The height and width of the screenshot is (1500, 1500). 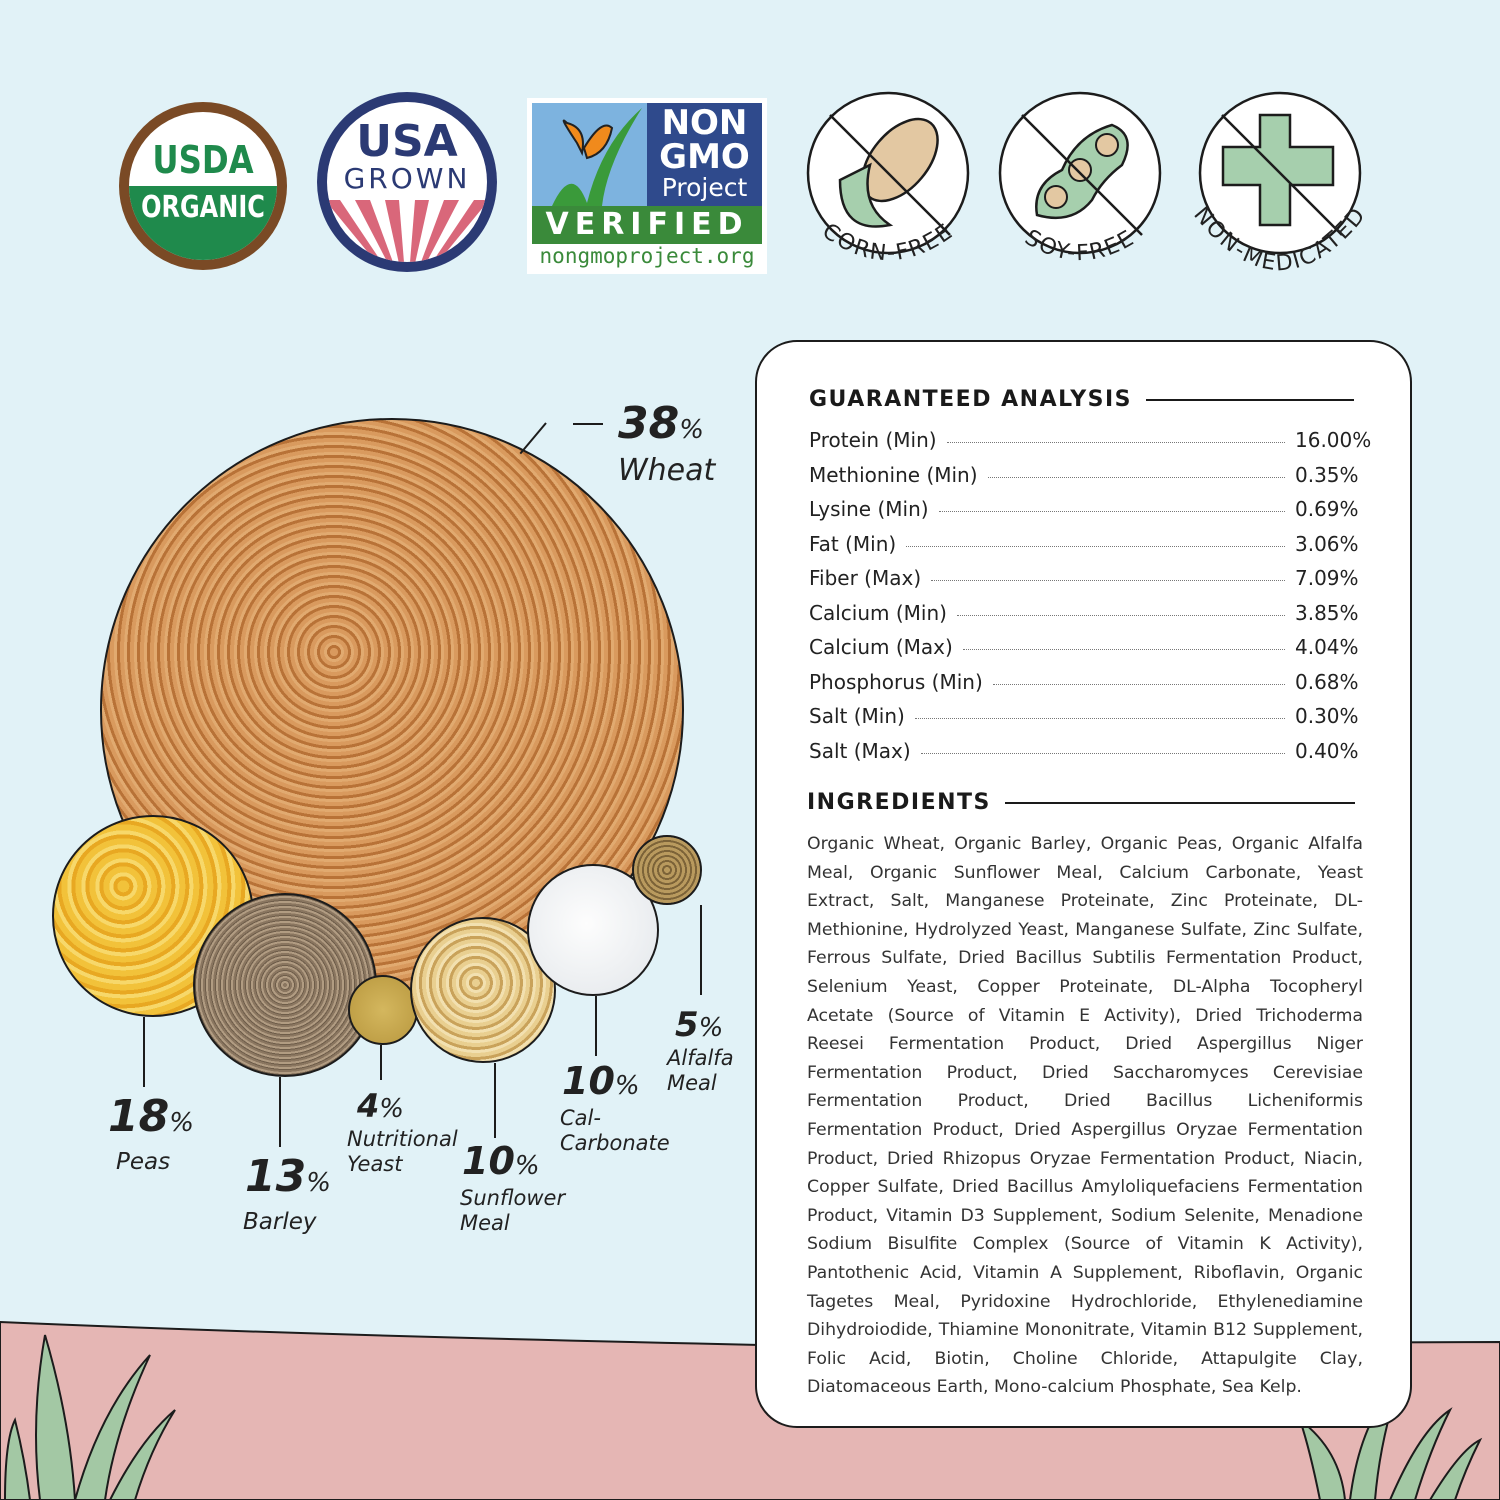 What do you see at coordinates (1084, 756) in the screenshot?
I see `analysis-row: Salt (Max) 0.40%` at bounding box center [1084, 756].